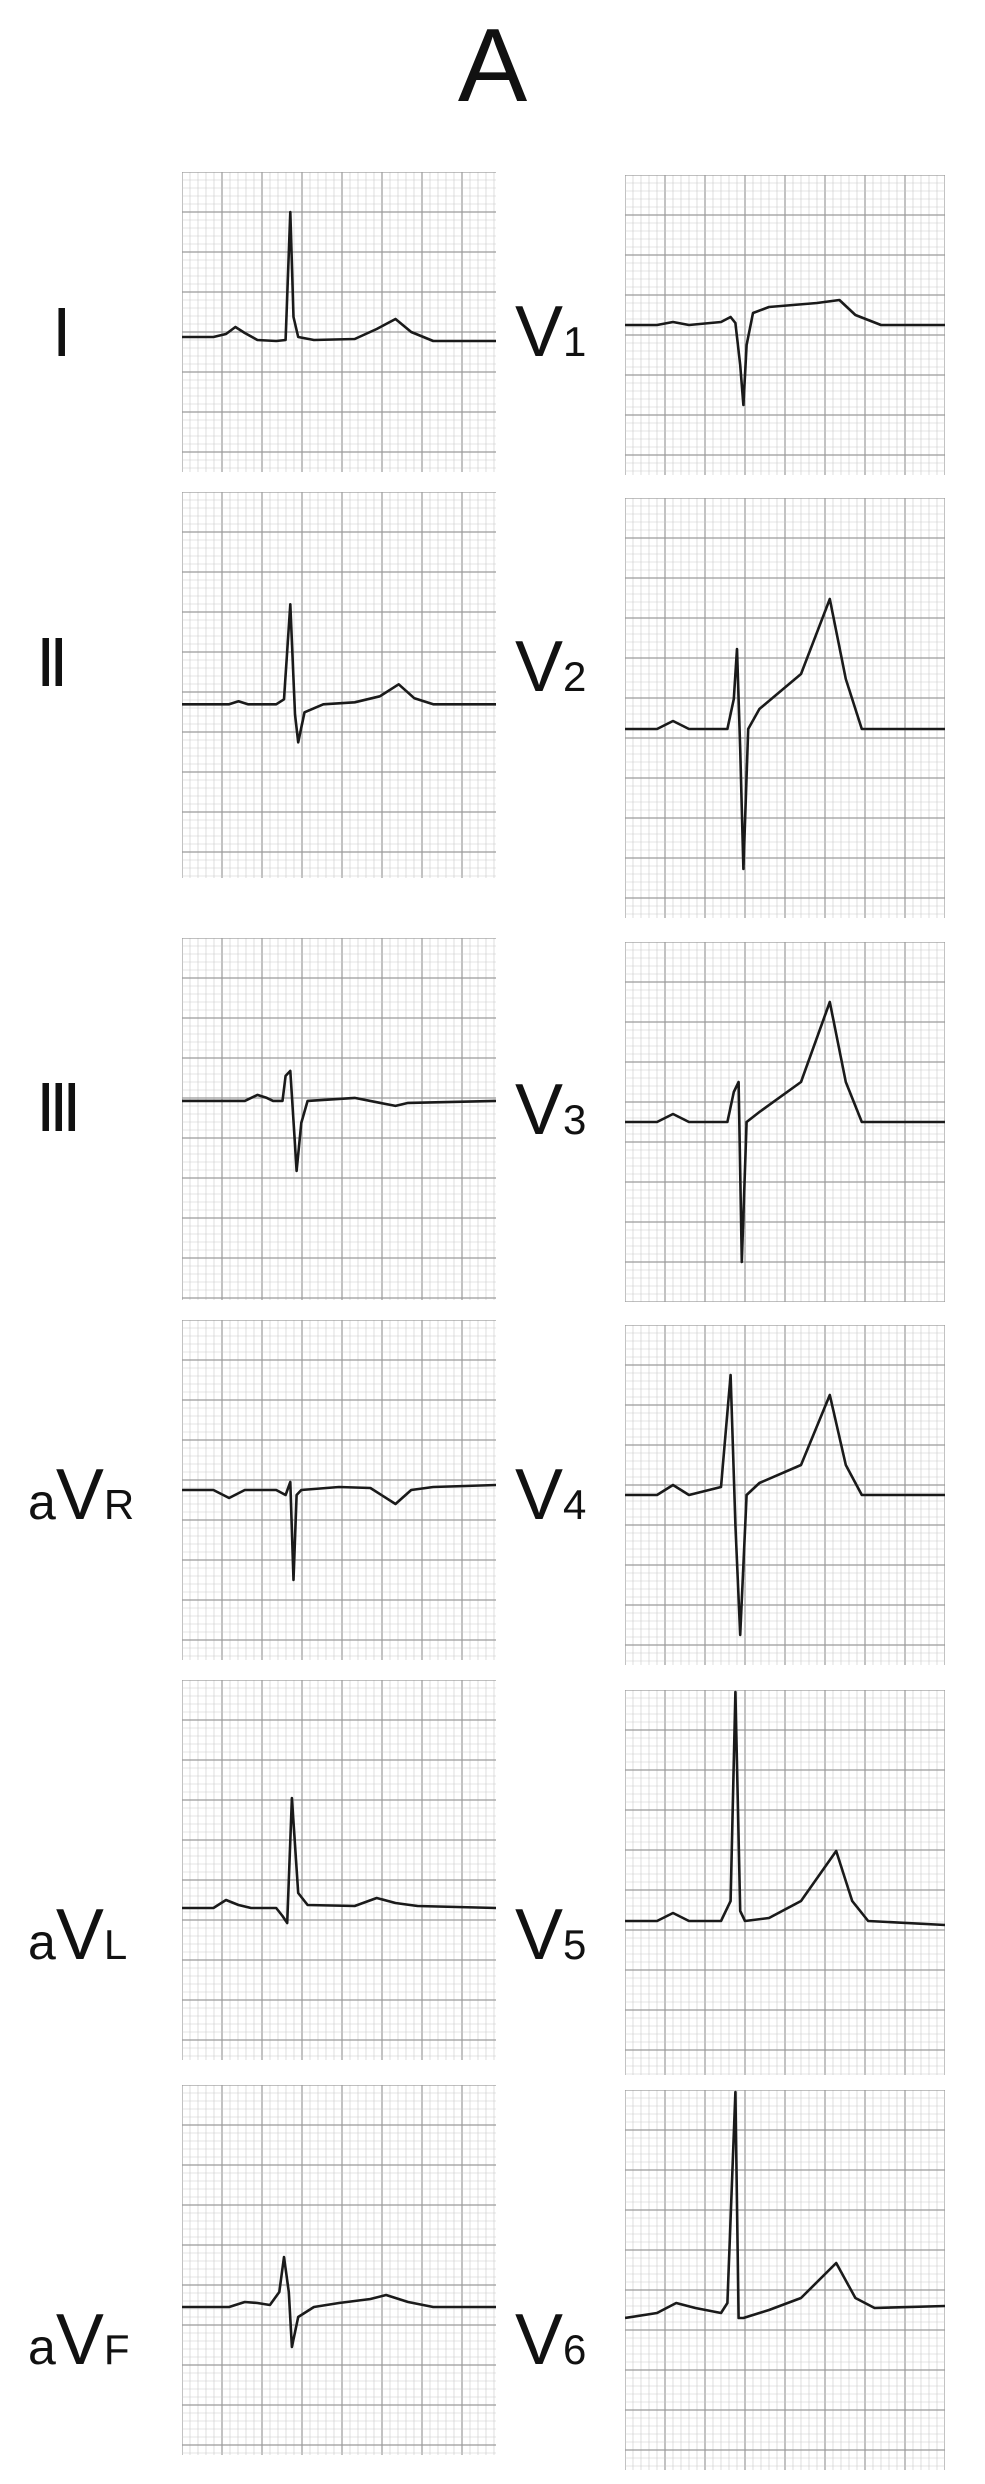  I want to click on ecg-grid-aVL, so click(339, 1870).